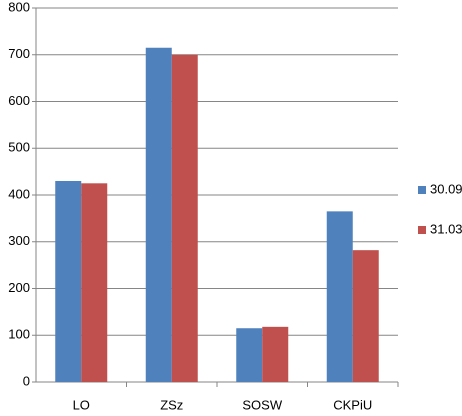 The width and height of the screenshot is (462, 416). Describe the element at coordinates (19, 193) in the screenshot. I see `y-tick-label: 400` at that location.